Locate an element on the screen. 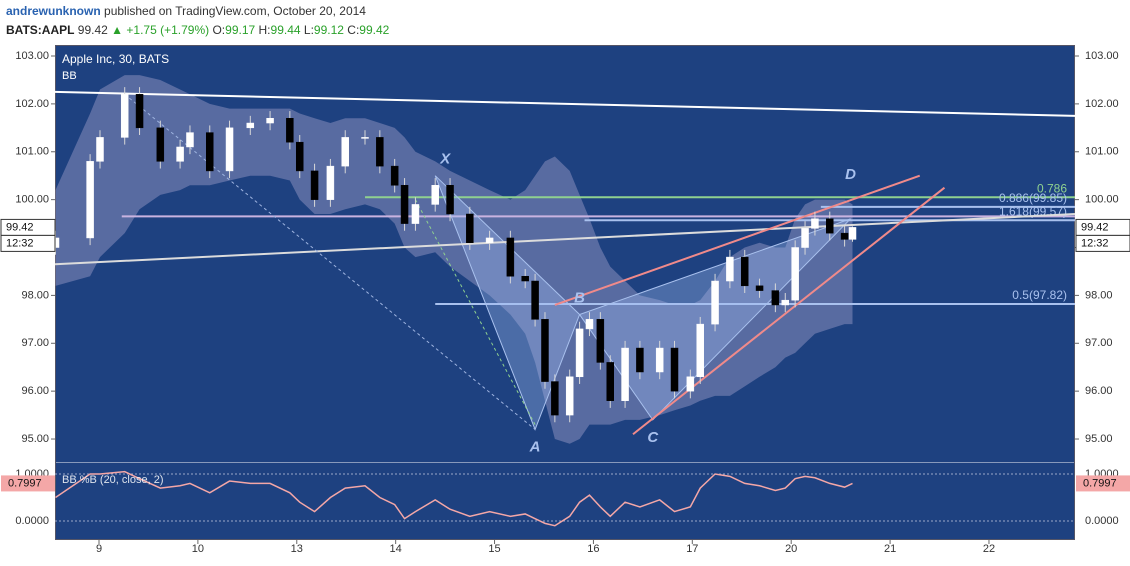  y-tick-label: 101.00 is located at coordinates (32, 152).